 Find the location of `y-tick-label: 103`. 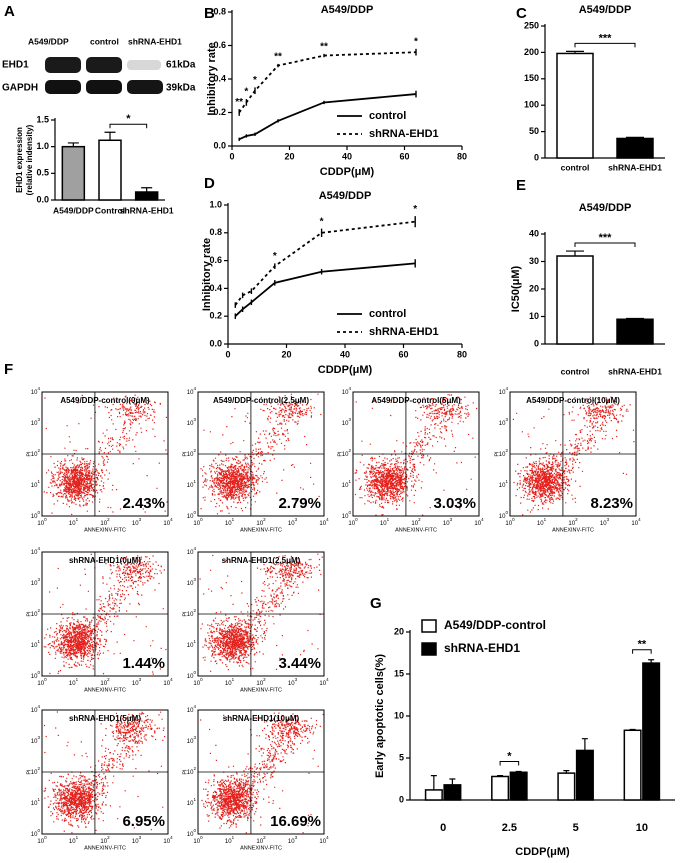

y-tick-label: 103 is located at coordinates (192, 421).